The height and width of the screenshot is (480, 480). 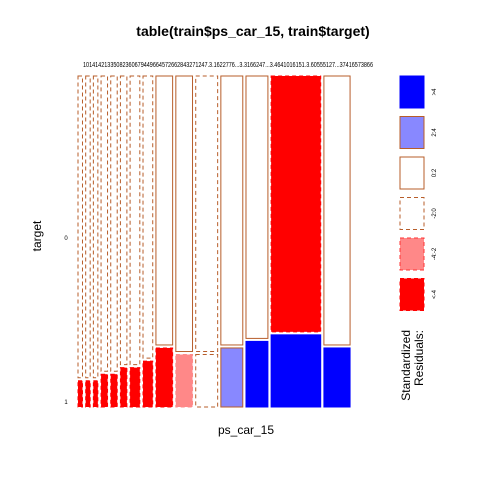 I want to click on legend-title-line2: Residuals:, so click(x=419, y=358).